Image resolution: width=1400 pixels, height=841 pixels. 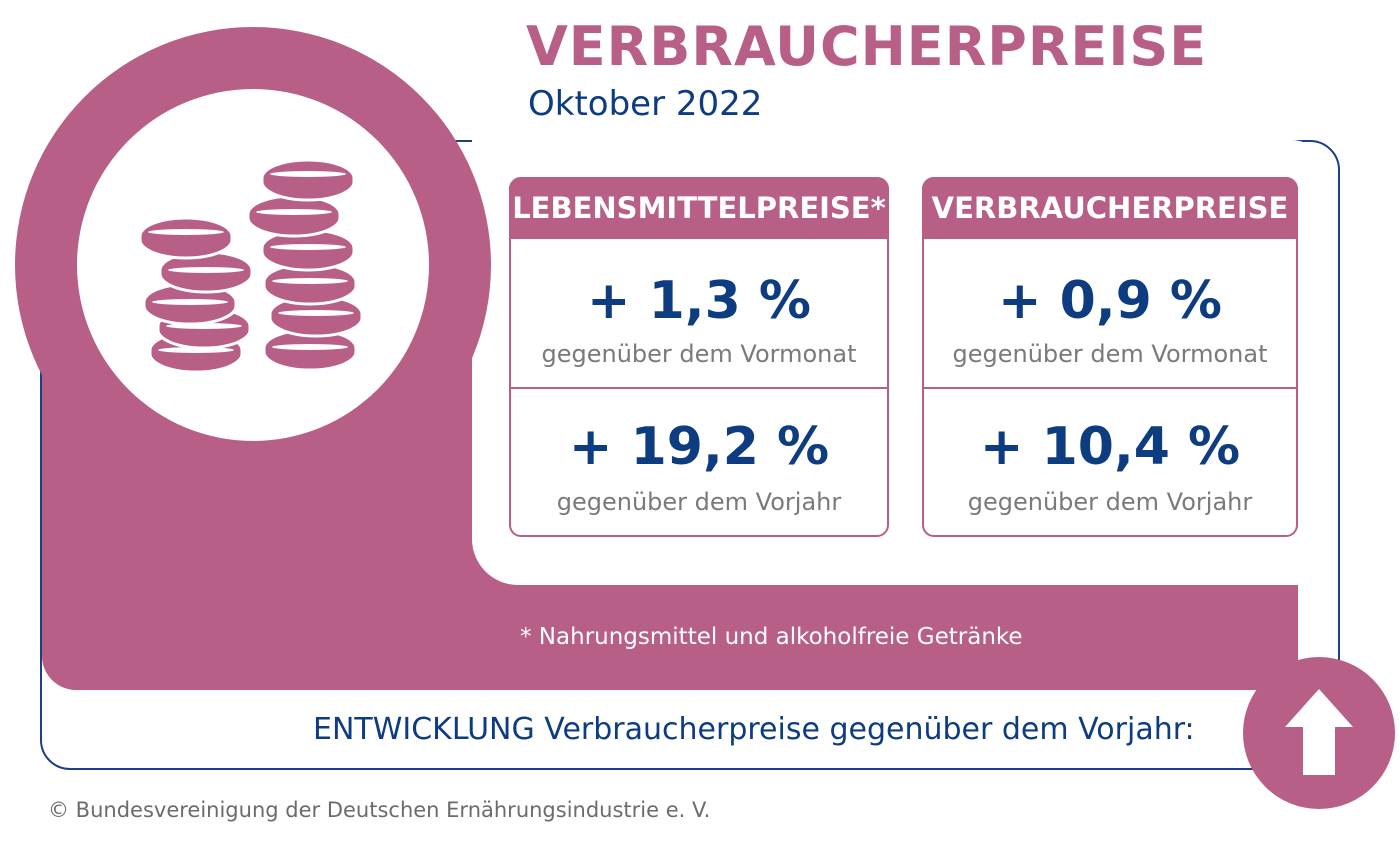 I want to click on page-title: VERBRAUCHERPREISE, so click(x=867, y=46).